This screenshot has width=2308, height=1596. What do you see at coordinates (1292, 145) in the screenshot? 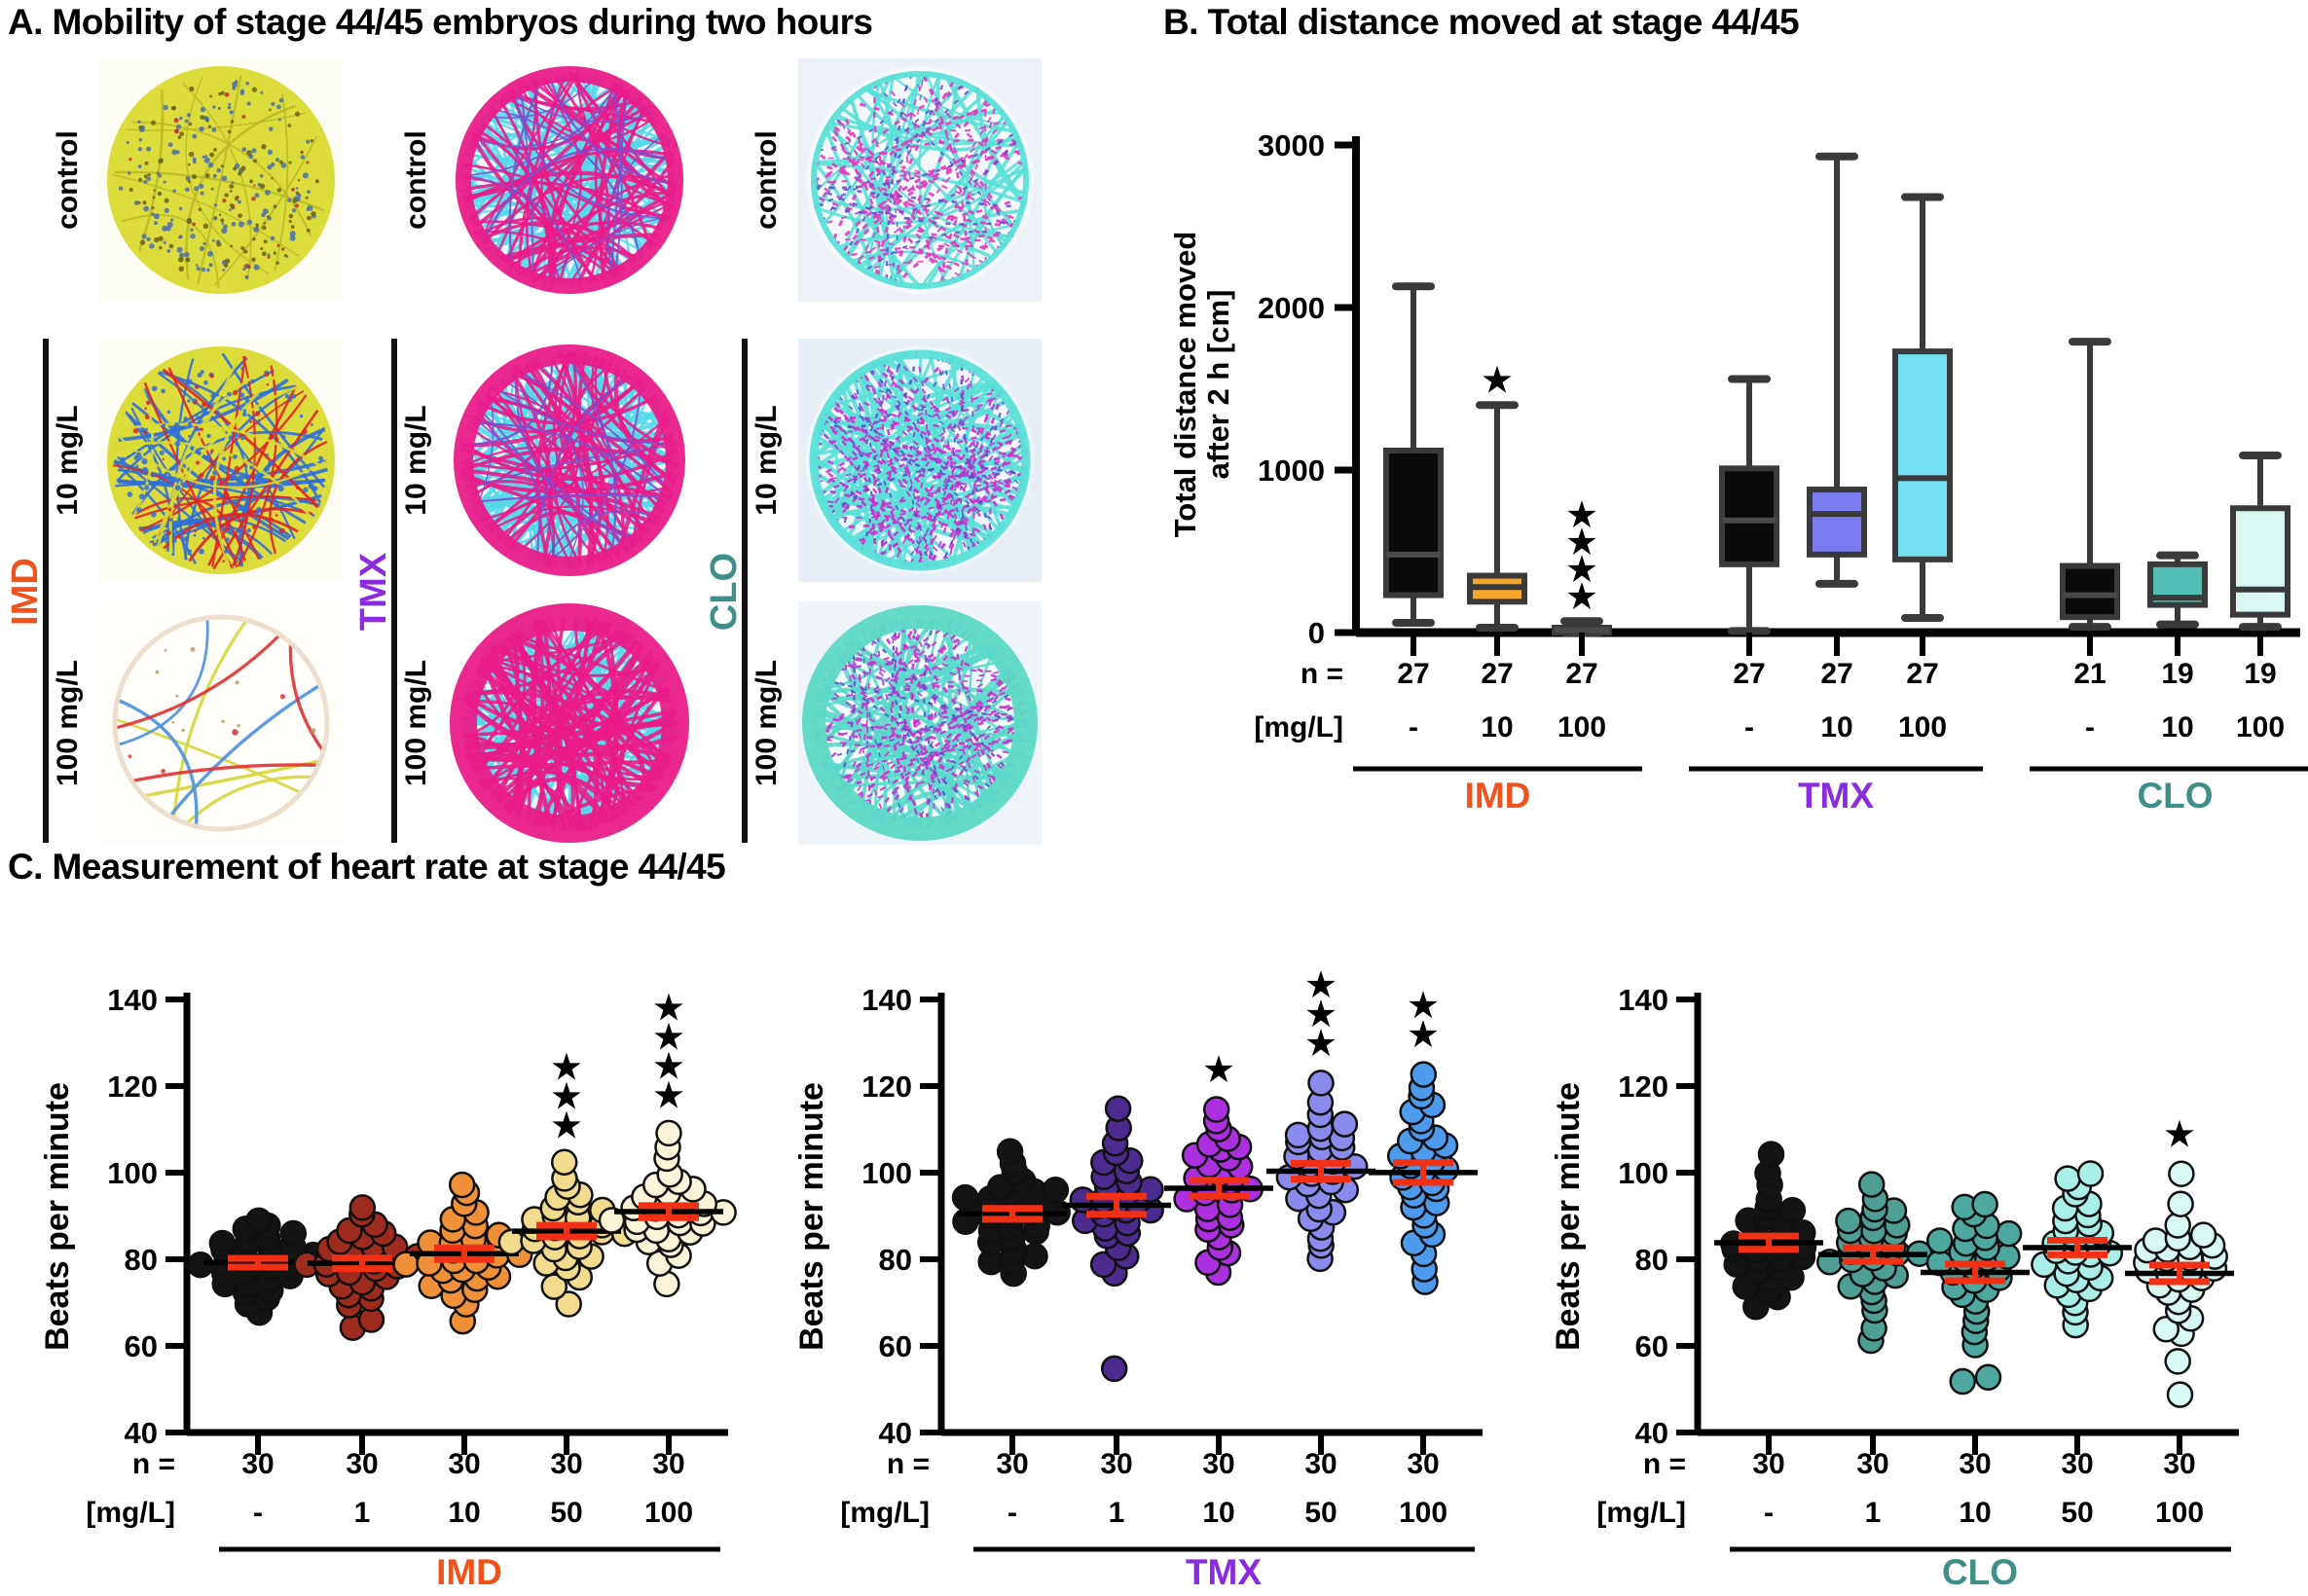
I see `b-y-tick-label: 3000` at bounding box center [1292, 145].